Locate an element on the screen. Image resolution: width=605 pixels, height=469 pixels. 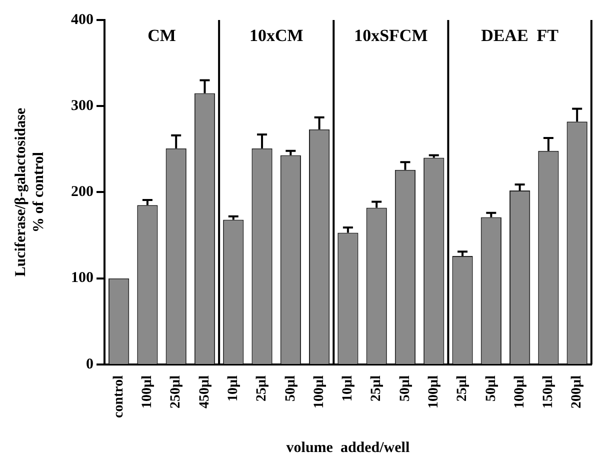
x-tick-label: 150µl is located at coordinates (548, 391).